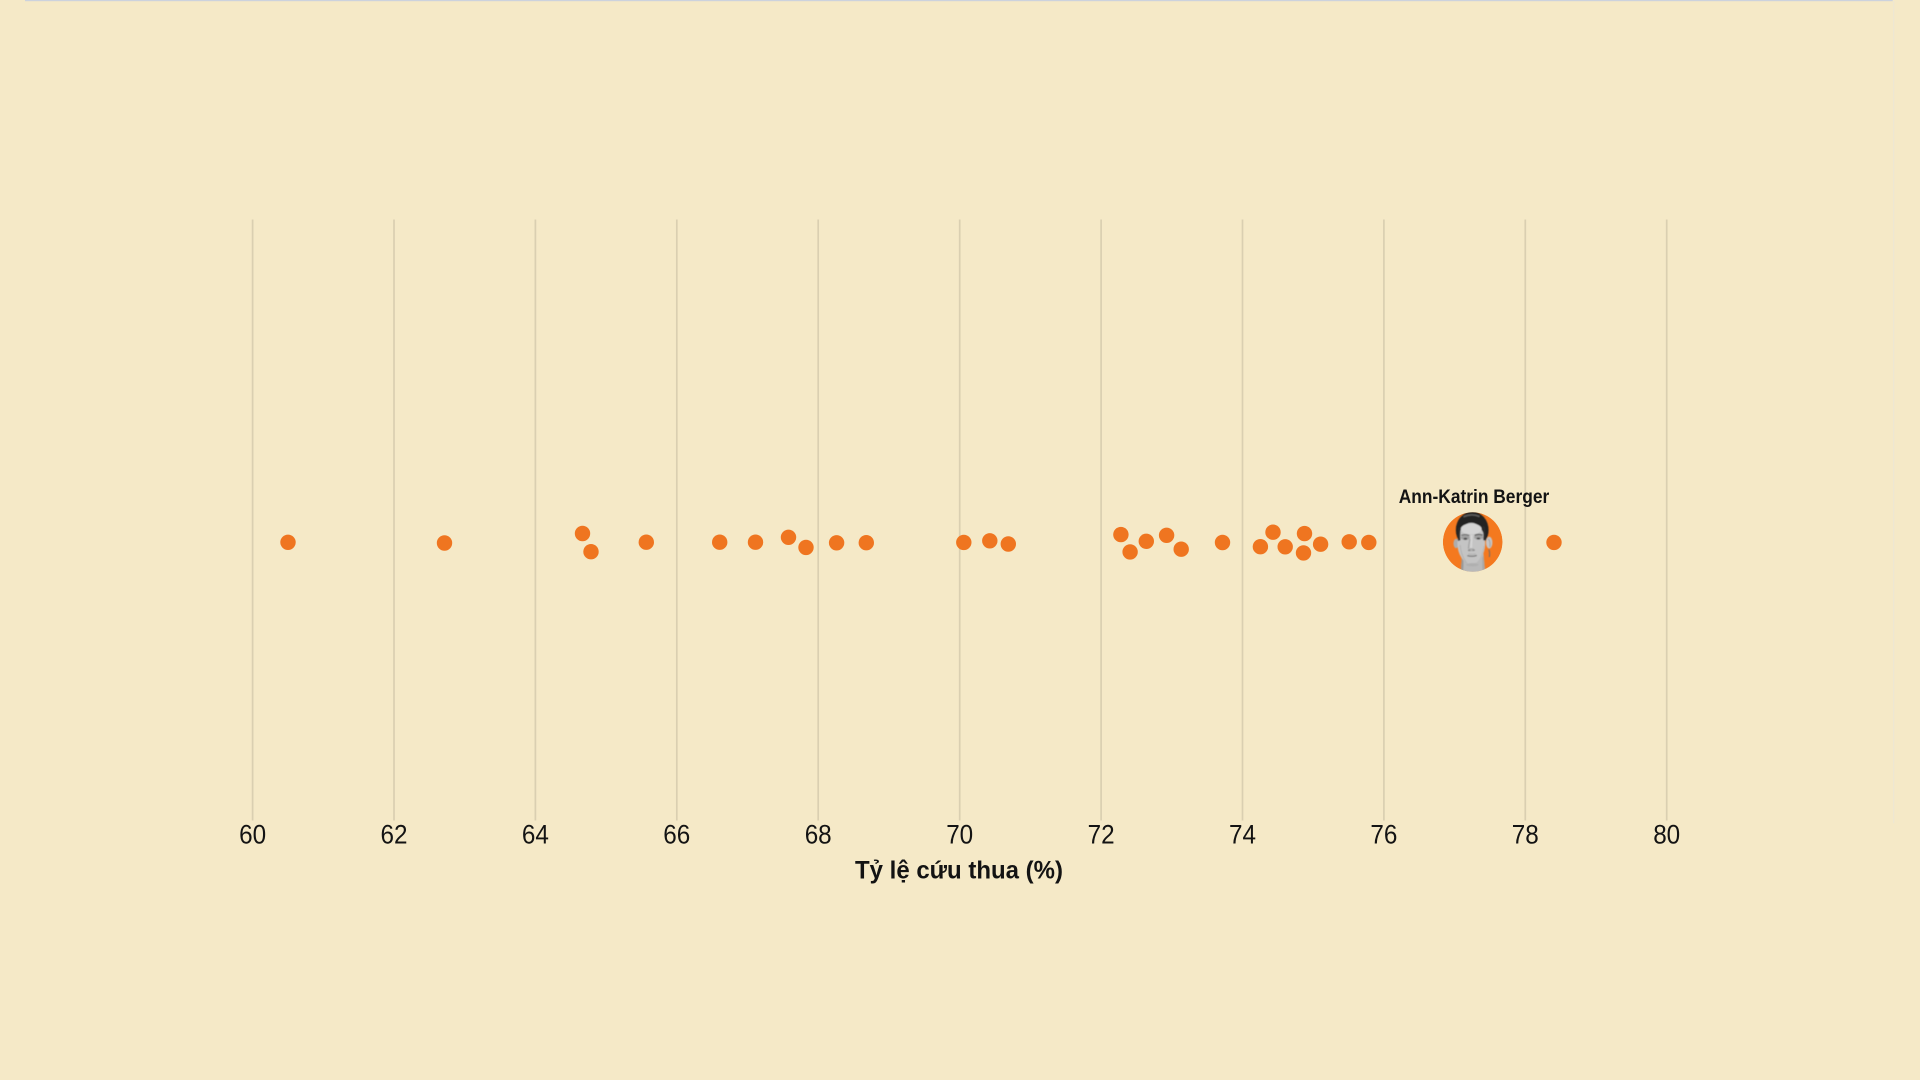  I want to click on svg-text: 72, so click(1101, 835).